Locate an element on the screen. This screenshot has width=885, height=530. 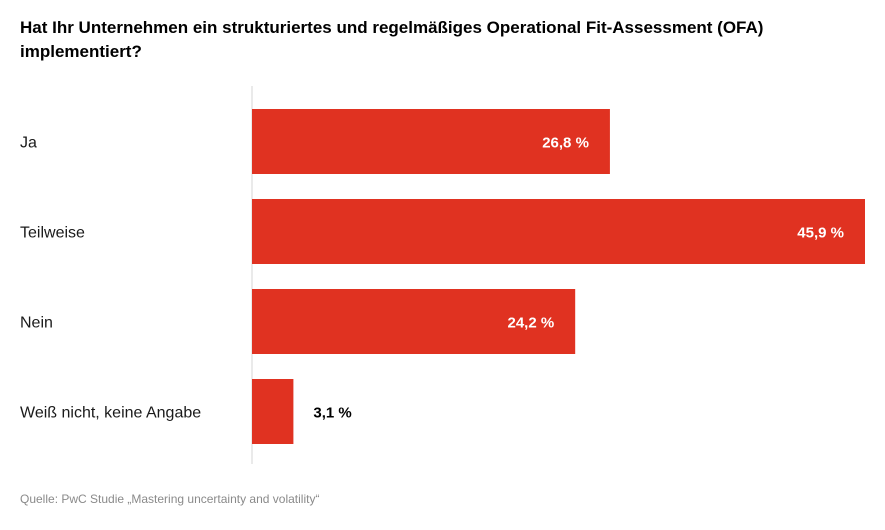
bar-weiß-nicht-keine-angabe is located at coordinates (273, 411).